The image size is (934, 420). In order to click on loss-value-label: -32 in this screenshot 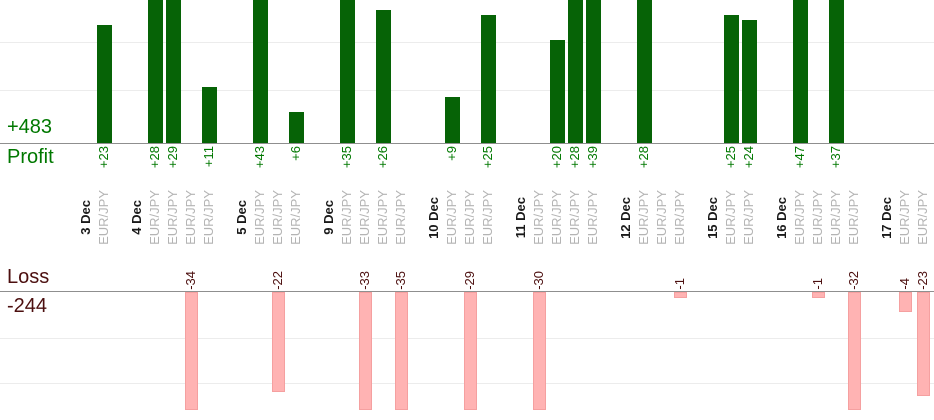, I will do `click(853, 280)`.